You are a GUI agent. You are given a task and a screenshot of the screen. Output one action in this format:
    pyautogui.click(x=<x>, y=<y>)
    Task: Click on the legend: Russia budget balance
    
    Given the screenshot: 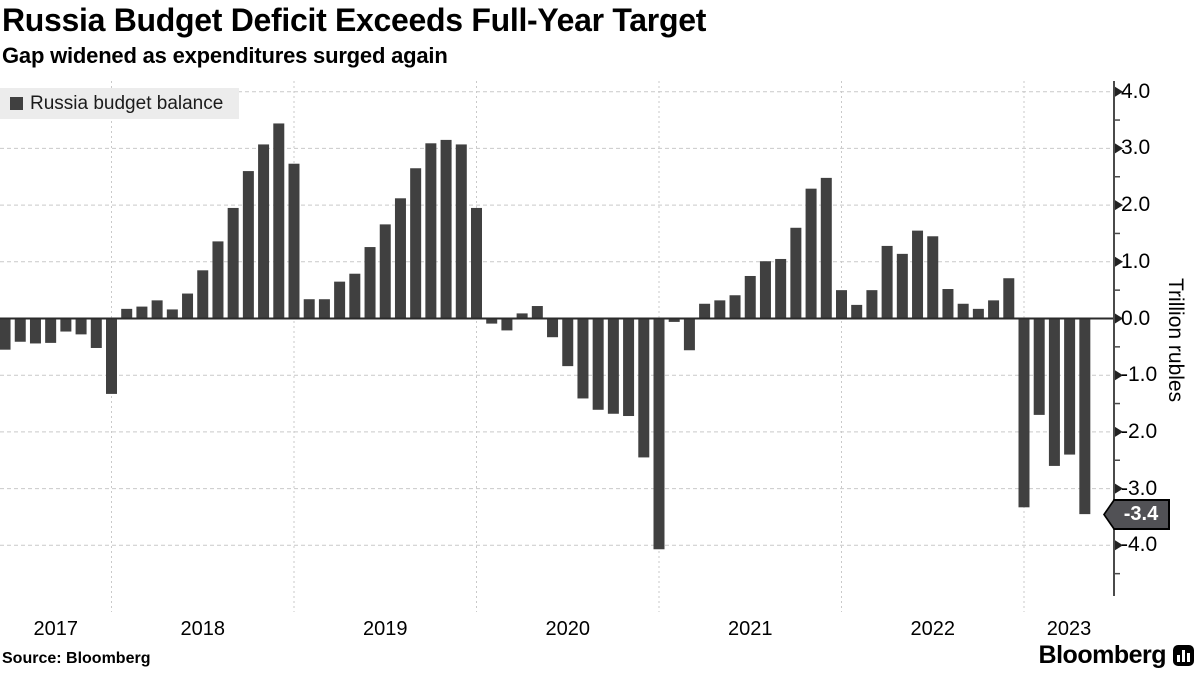 What is the action you would take?
    pyautogui.click(x=120, y=103)
    